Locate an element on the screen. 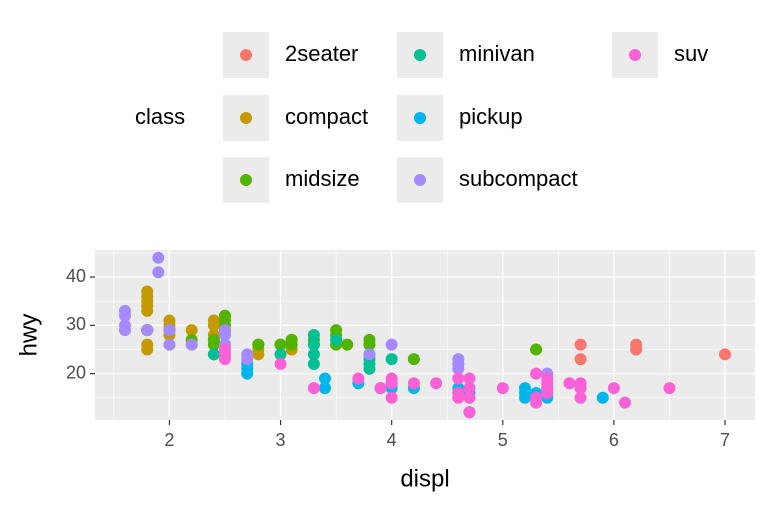  x-tick-label: 3 is located at coordinates (281, 440).